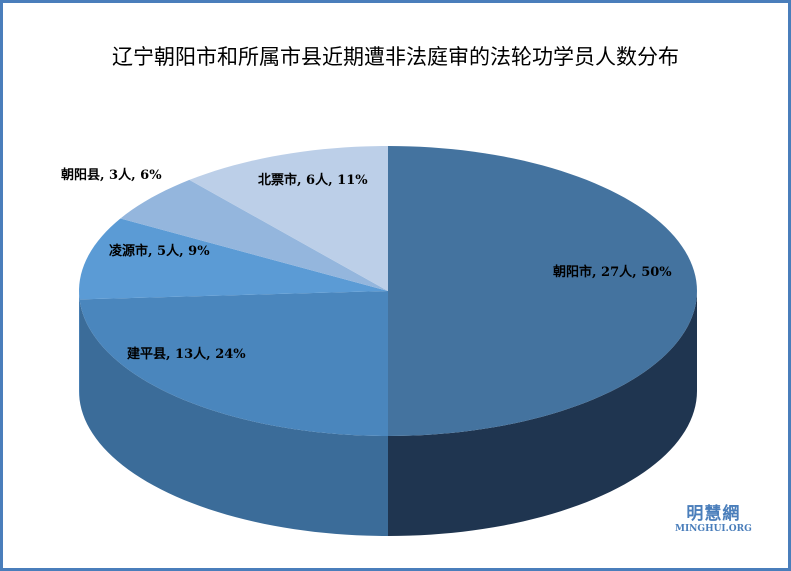 This screenshot has width=791, height=571. I want to click on pie-slice-jianping, so click(234, 363).